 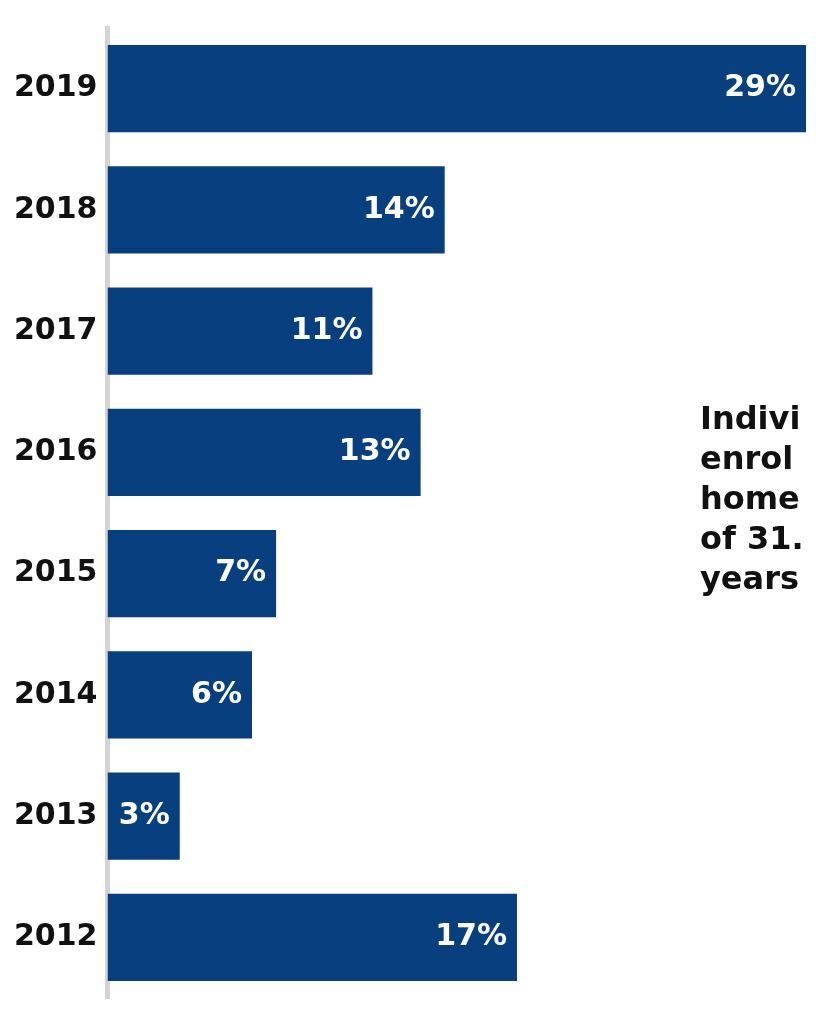 What do you see at coordinates (56, 450) in the screenshot?
I see `y-tick-label: 2016` at bounding box center [56, 450].